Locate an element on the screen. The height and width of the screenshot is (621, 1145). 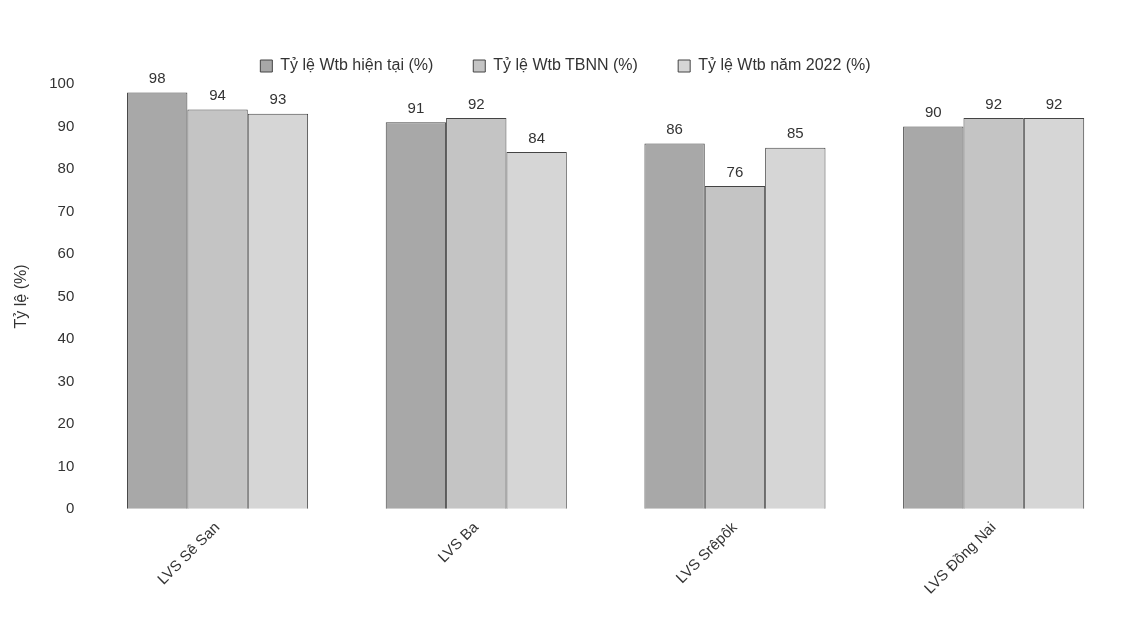
data-label: 76 is located at coordinates (735, 171).